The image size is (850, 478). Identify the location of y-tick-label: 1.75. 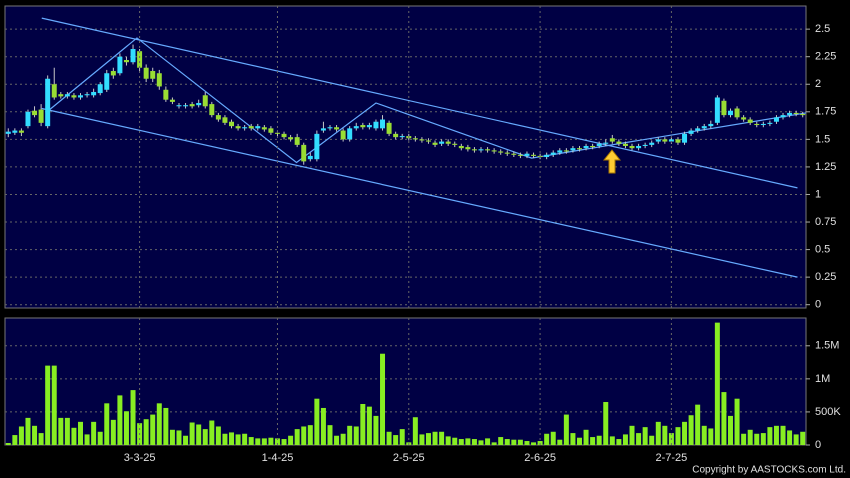
(825, 112).